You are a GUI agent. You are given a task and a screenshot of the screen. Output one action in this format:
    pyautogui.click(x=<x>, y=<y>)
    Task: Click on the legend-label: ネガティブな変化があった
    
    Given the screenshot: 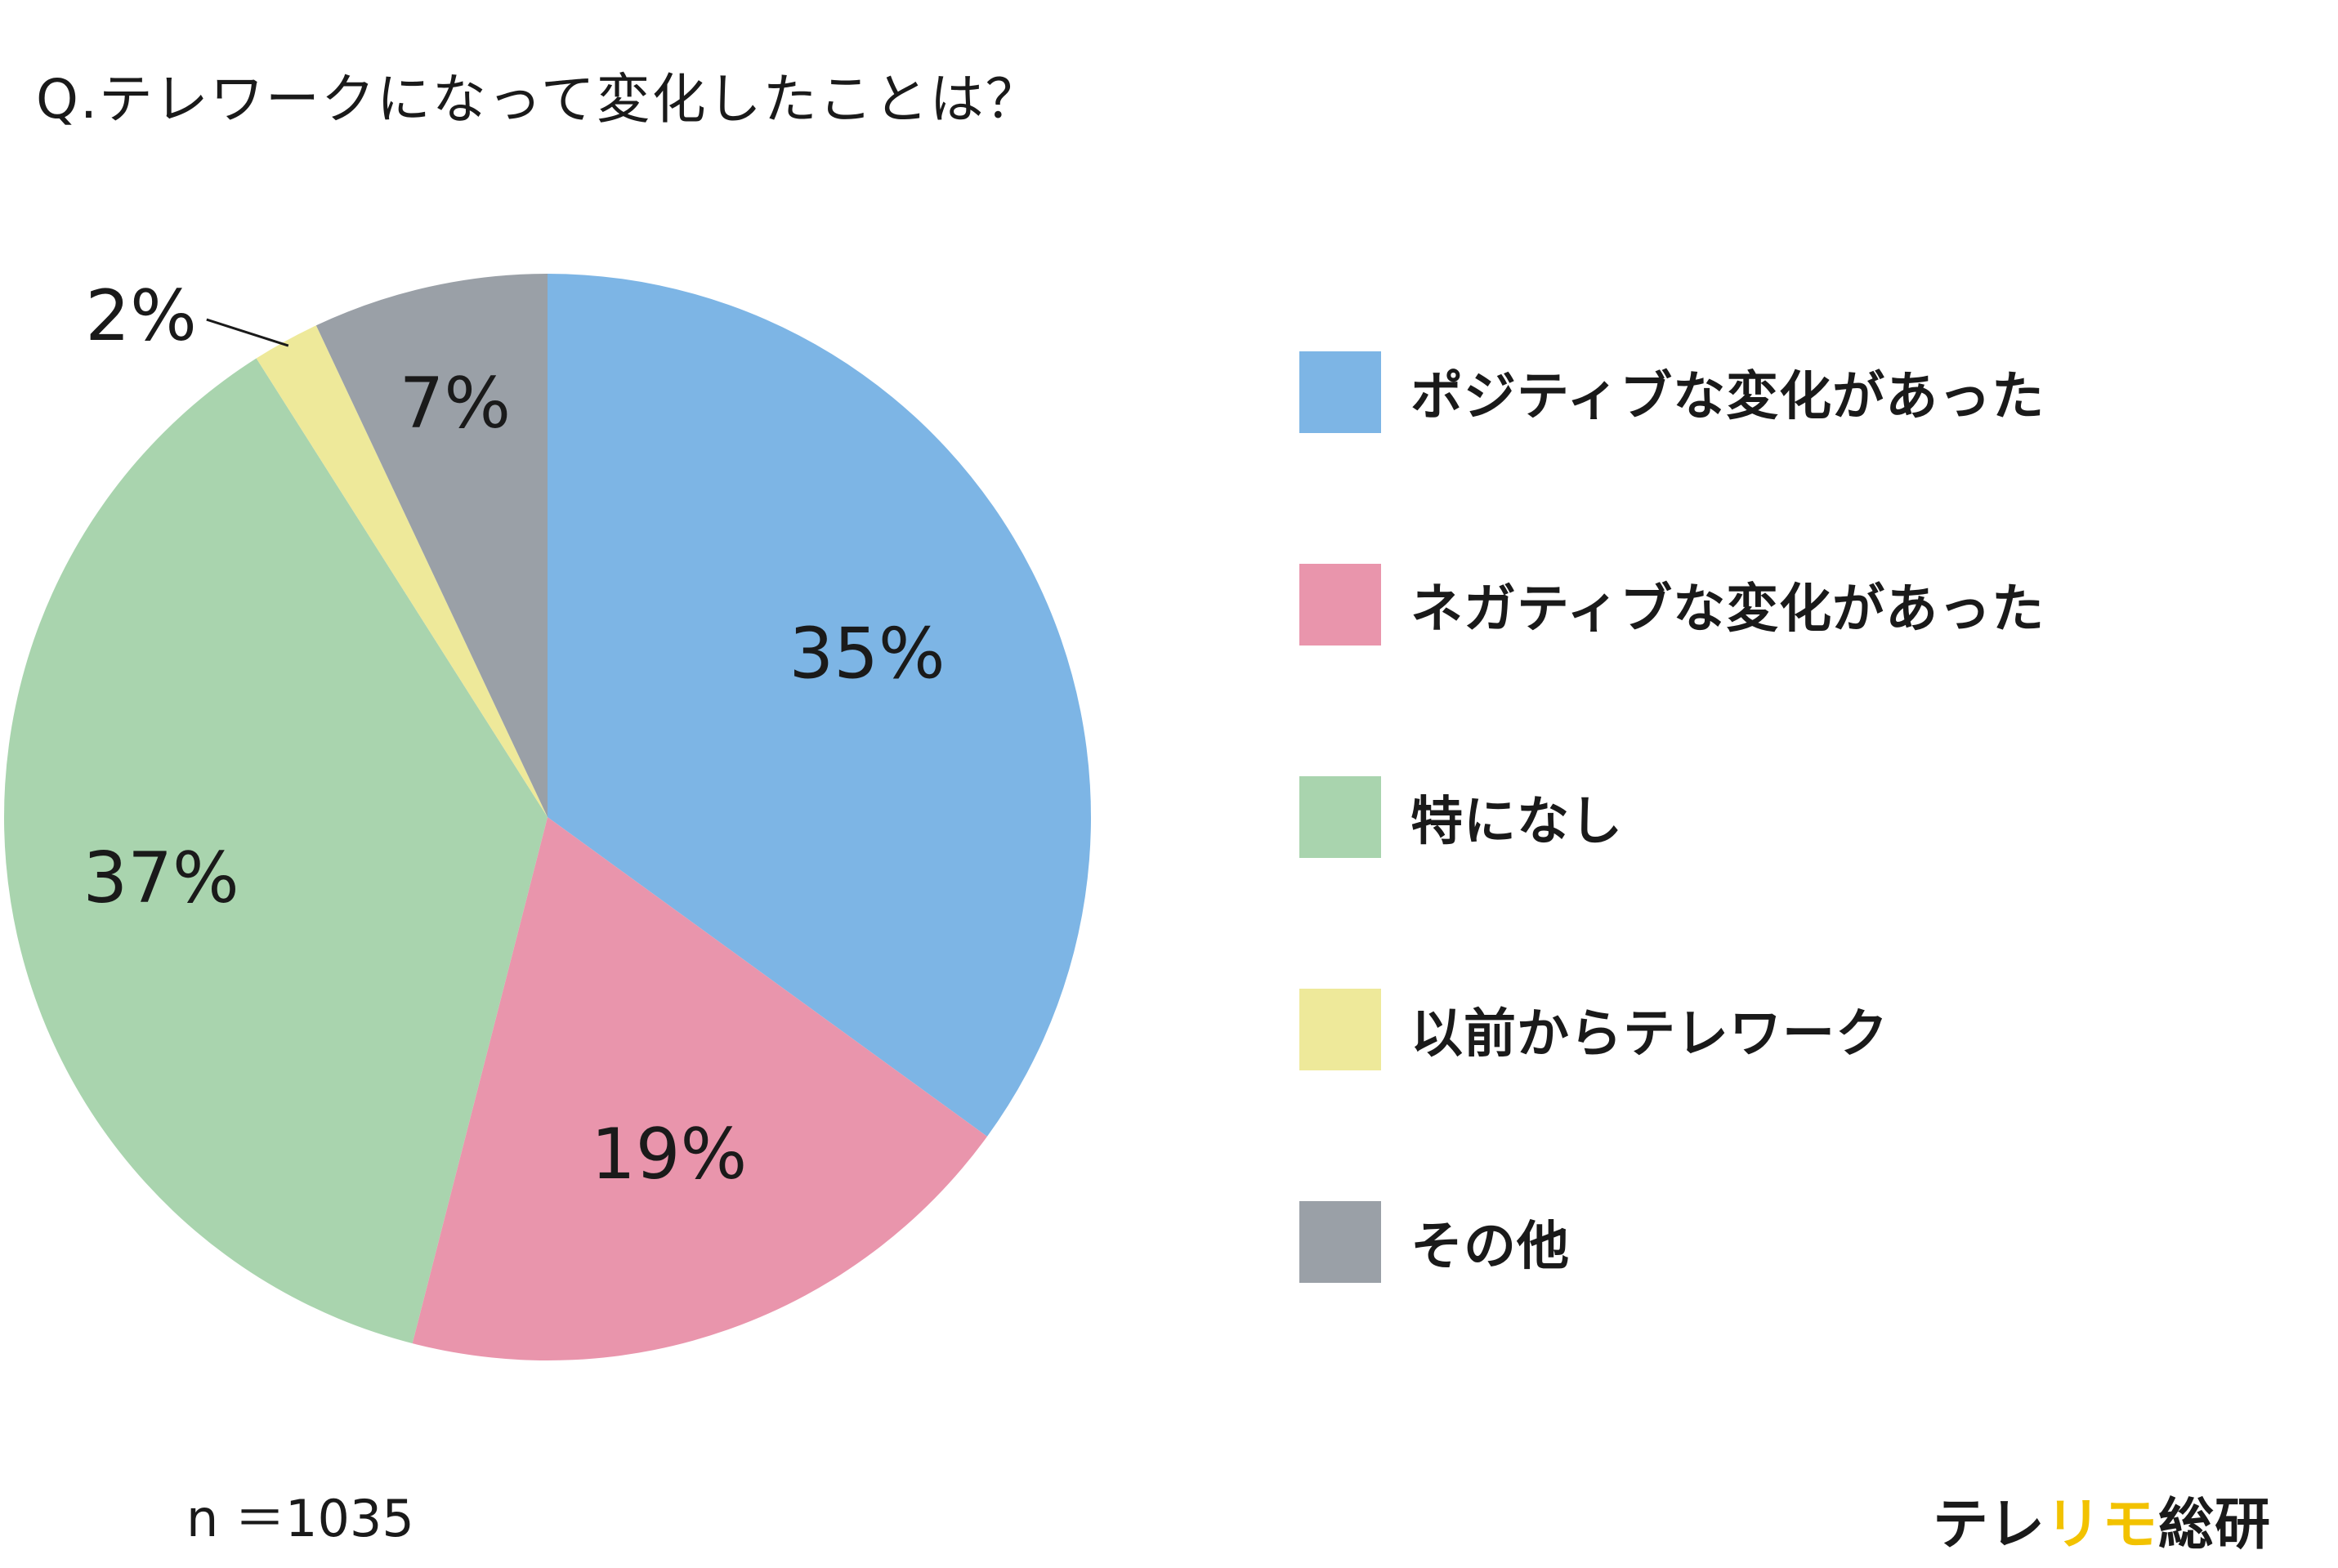 What is the action you would take?
    pyautogui.click(x=1727, y=609)
    